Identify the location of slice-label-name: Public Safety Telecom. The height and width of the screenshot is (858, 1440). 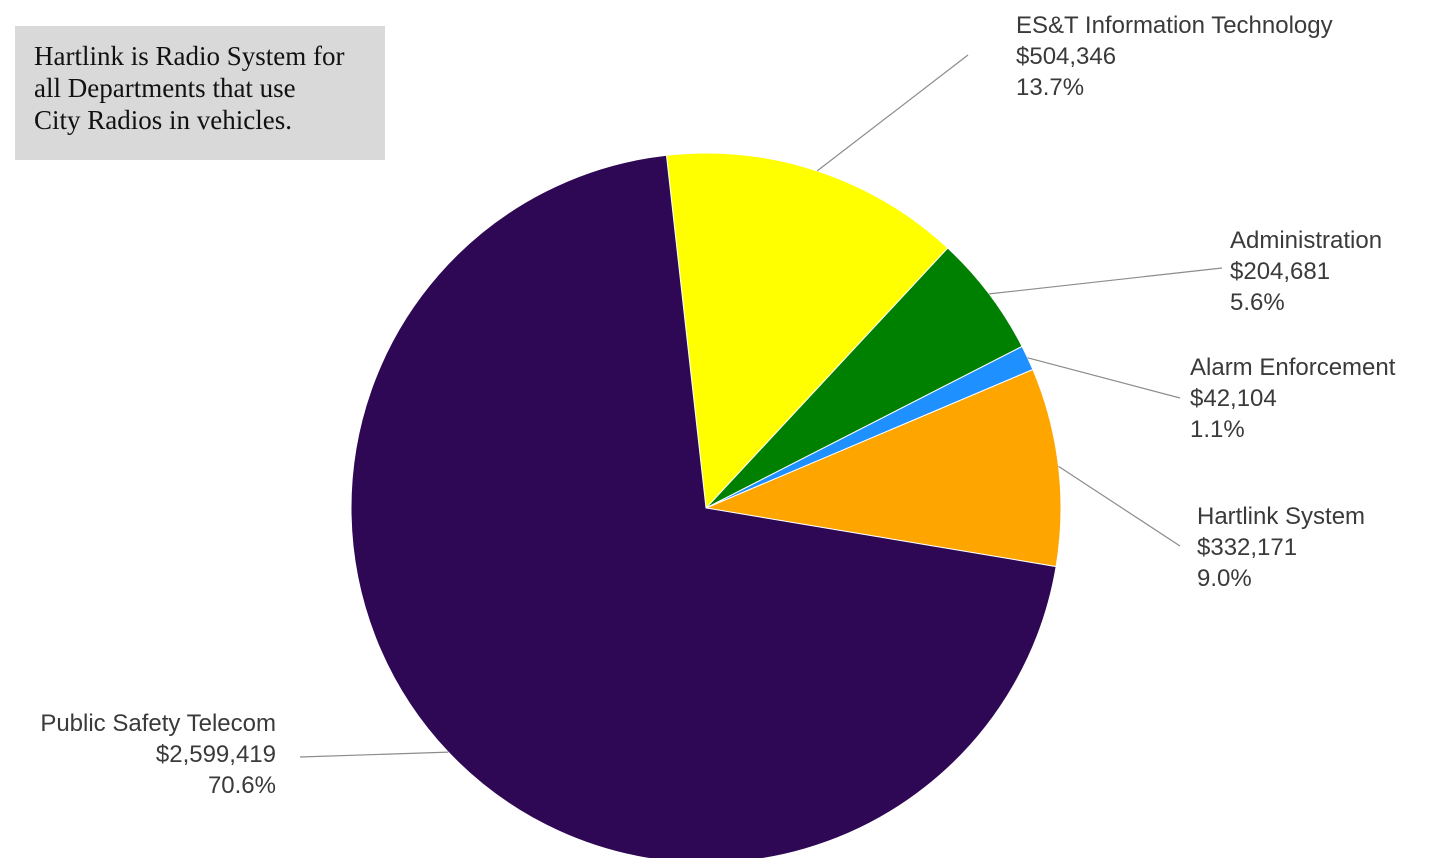
(158, 723).